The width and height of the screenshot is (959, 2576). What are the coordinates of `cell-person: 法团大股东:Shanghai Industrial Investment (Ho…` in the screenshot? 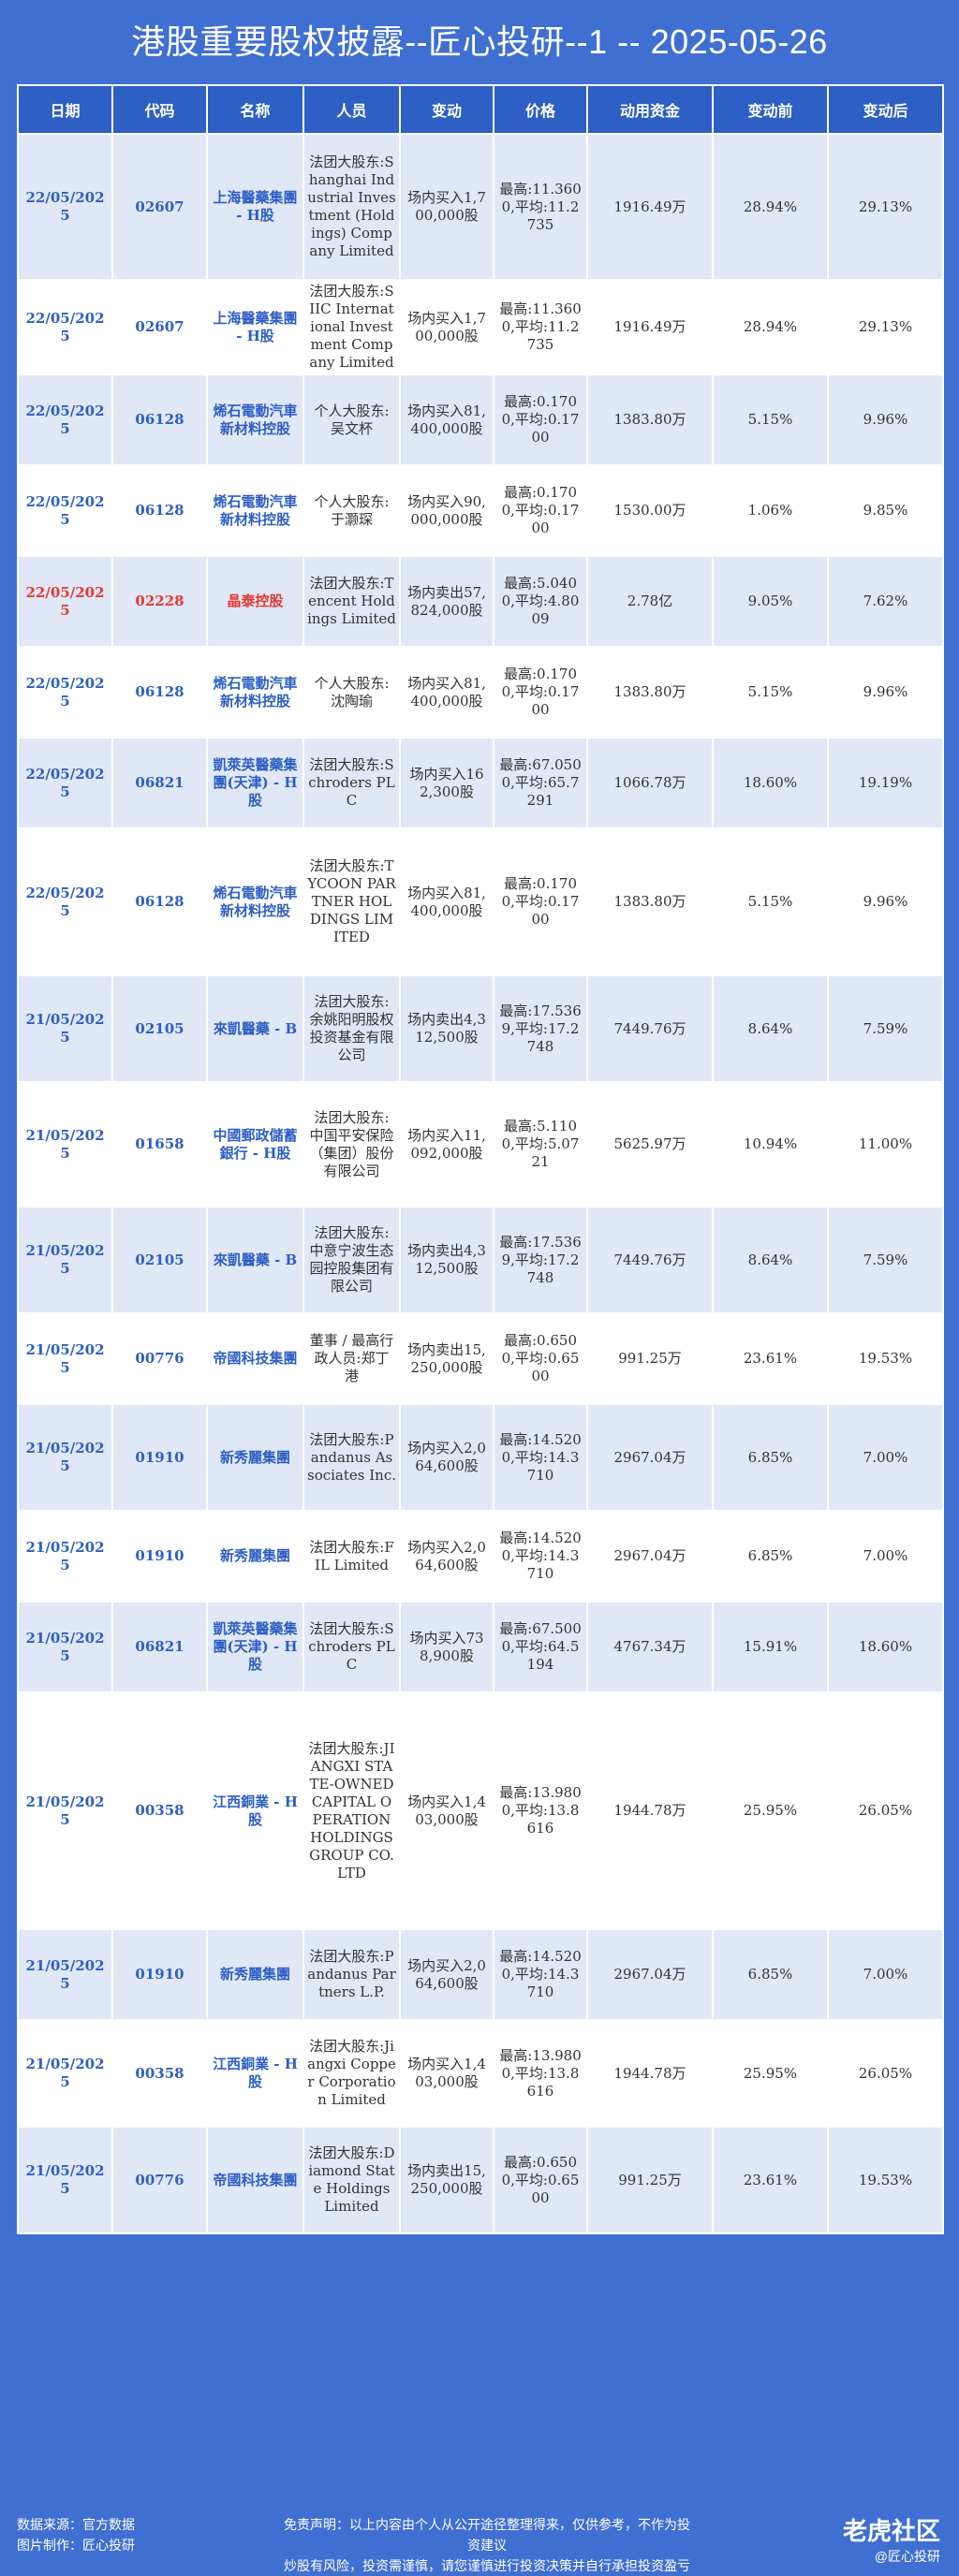 It's located at (351, 207).